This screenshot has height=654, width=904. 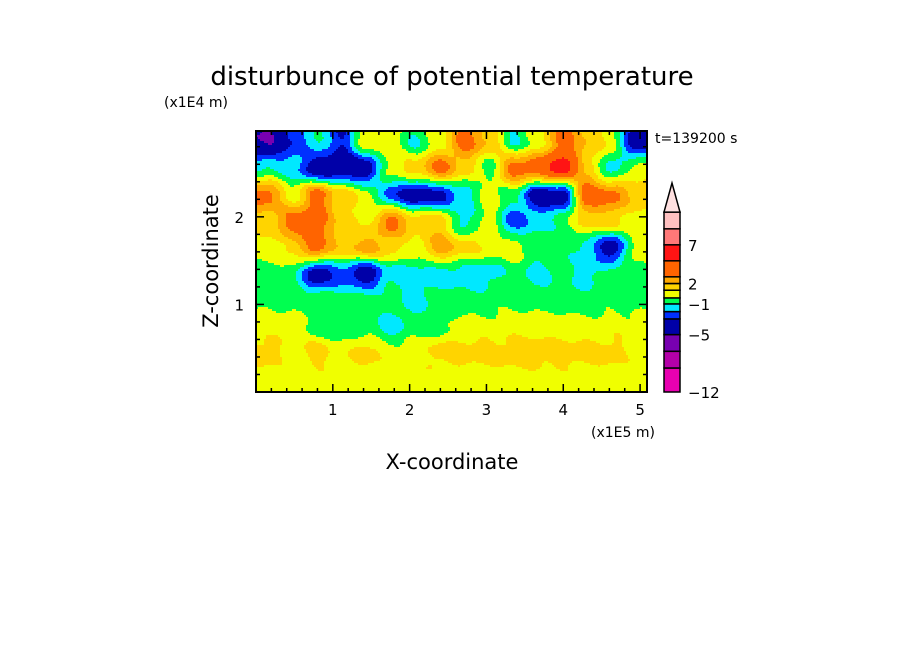 I want to click on x-axis-label: X-coordinate, so click(x=452, y=462).